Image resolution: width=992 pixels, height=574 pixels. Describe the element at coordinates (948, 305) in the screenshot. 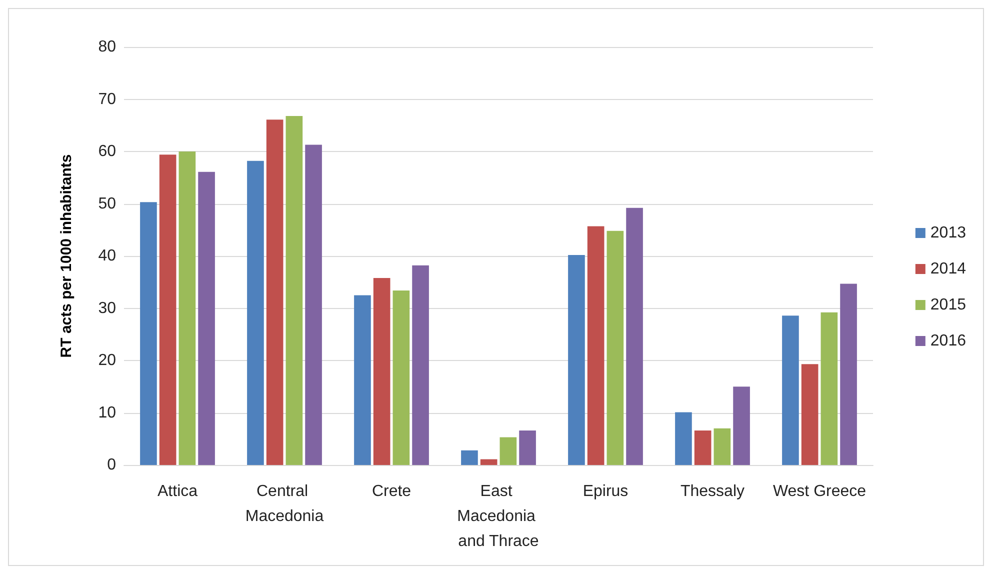

I see `legend-label: 2015` at that location.